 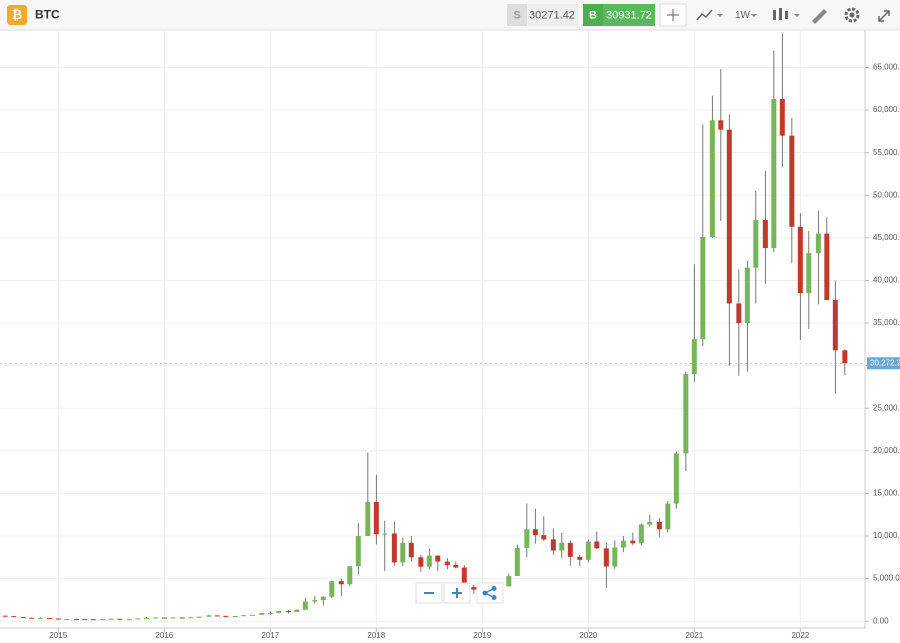 What do you see at coordinates (886, 322) in the screenshot?
I see `y-tick-label: 35,000.00` at bounding box center [886, 322].